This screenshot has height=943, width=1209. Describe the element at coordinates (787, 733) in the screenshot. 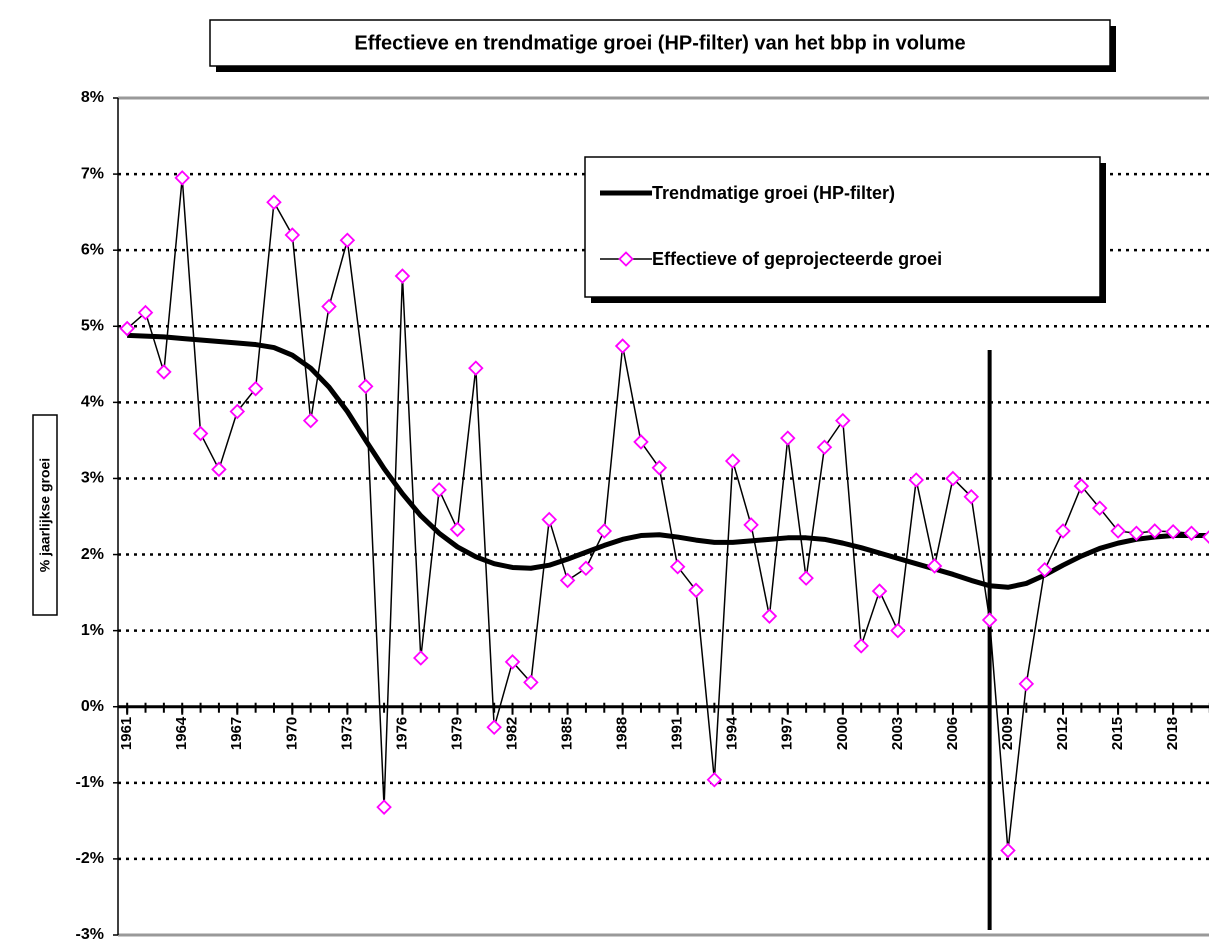

I see `x-tick-label: 1997` at that location.